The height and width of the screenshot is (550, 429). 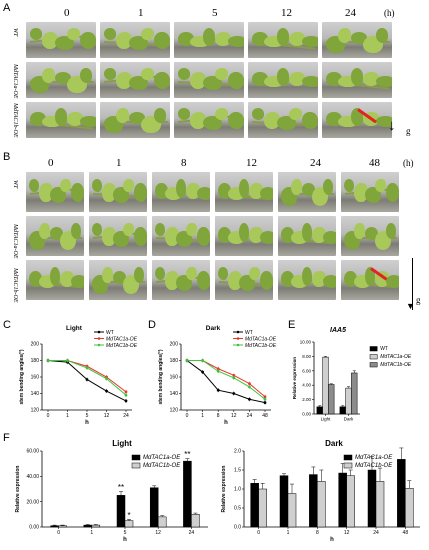 I want to click on y-tick-label: 20.00, so click(x=32, y=502).